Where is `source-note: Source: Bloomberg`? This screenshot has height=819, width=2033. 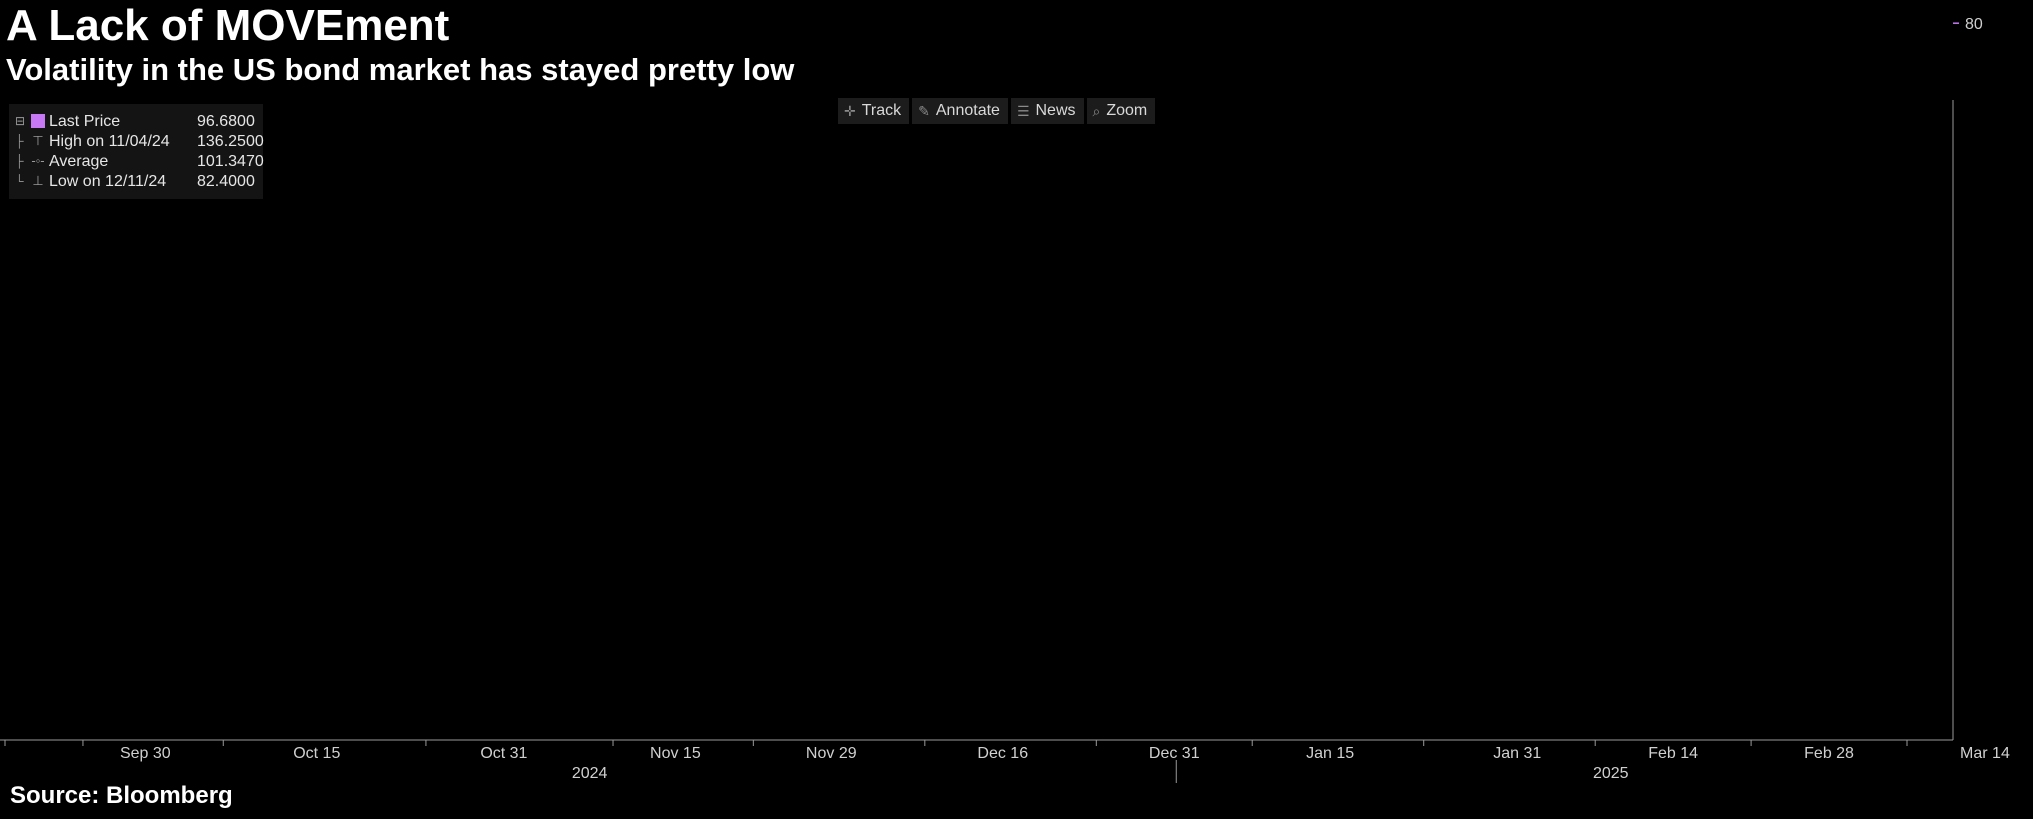
source-note: Source: Bloomberg is located at coordinates (121, 795).